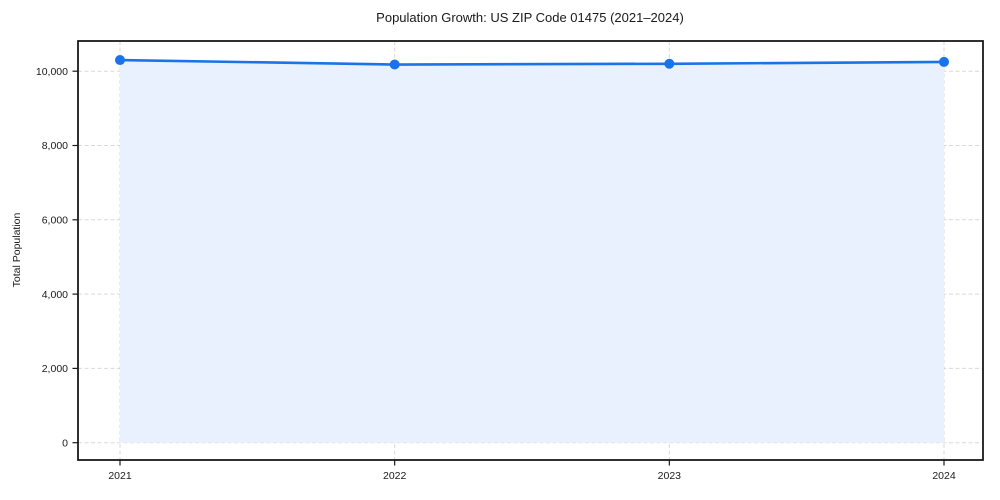 This screenshot has width=1000, height=500. Describe the element at coordinates (395, 476) in the screenshot. I see `x-tick-label: 2022` at that location.